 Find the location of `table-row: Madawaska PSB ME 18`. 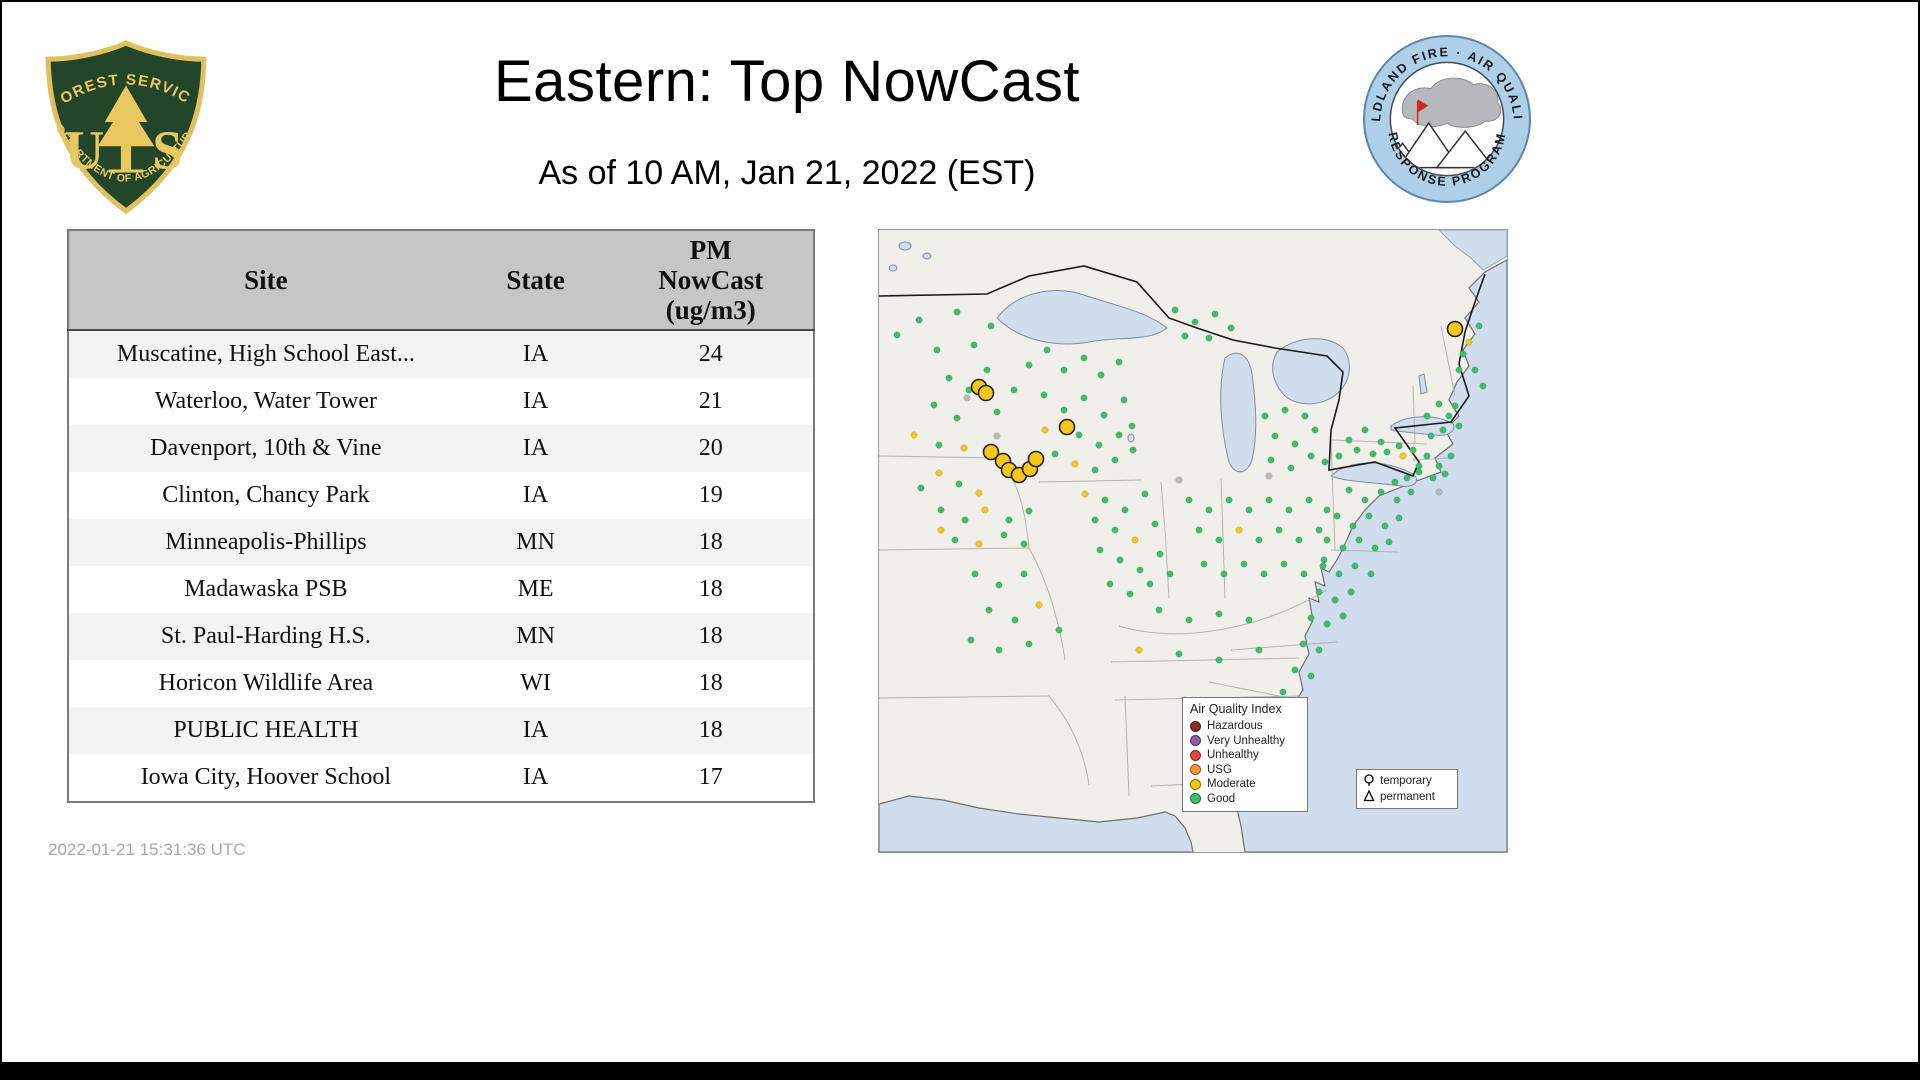

table-row: Madawaska PSB ME 18 is located at coordinates (441, 589).